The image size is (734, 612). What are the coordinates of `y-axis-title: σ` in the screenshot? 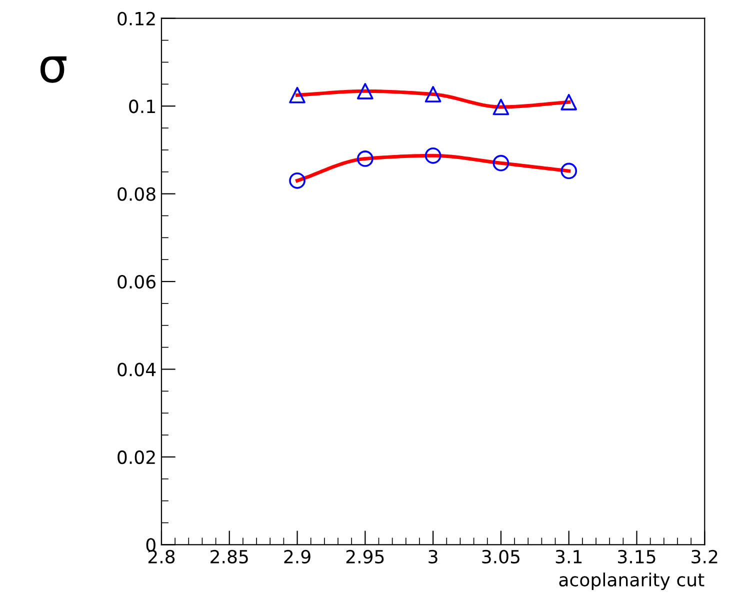 It's located at (53, 69).